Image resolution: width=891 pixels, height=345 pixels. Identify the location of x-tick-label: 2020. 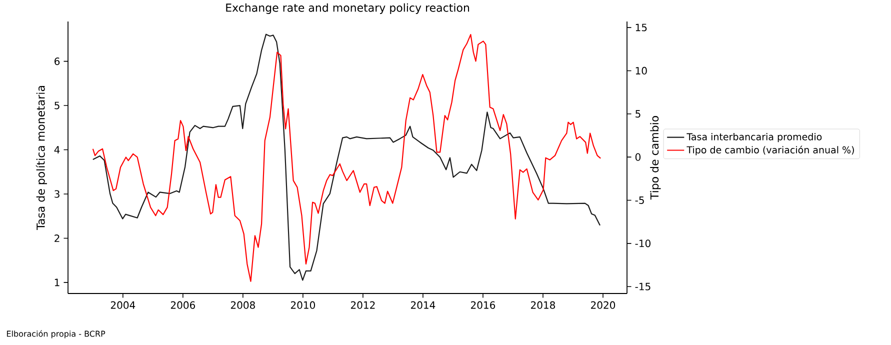
(603, 306).